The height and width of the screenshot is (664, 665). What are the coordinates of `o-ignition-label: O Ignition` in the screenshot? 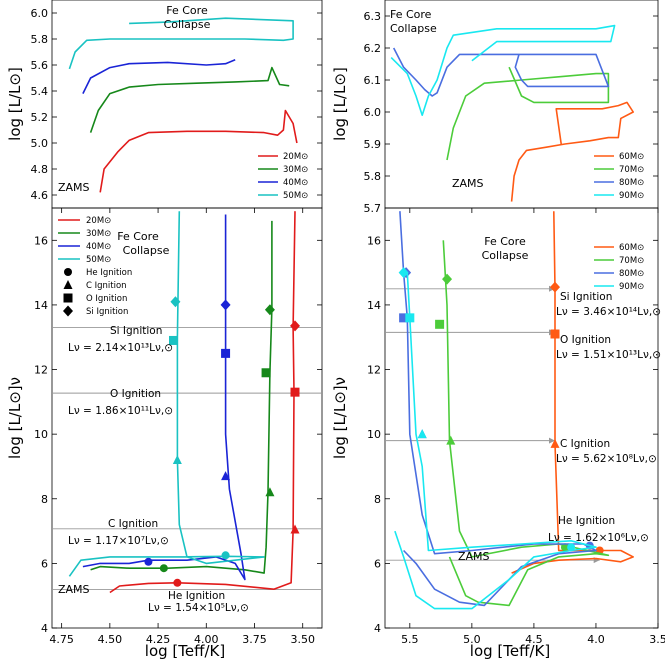 It's located at (585, 340).